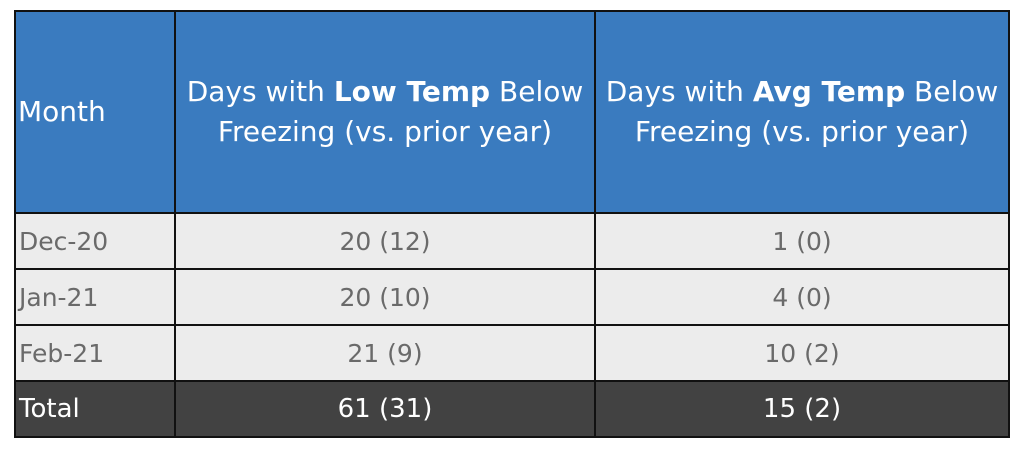  I want to click on header-avg-line2: Freezing (vs. prior year), so click(802, 131).